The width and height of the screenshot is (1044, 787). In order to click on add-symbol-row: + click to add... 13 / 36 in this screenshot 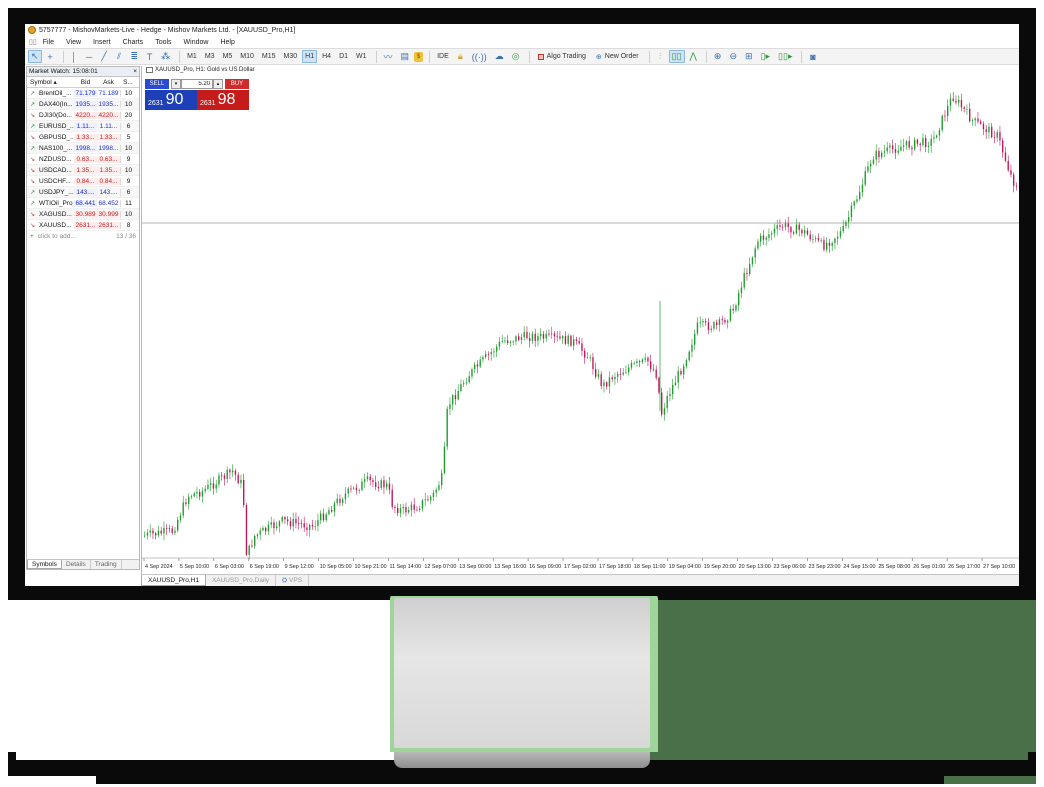, I will do `click(83, 236)`.